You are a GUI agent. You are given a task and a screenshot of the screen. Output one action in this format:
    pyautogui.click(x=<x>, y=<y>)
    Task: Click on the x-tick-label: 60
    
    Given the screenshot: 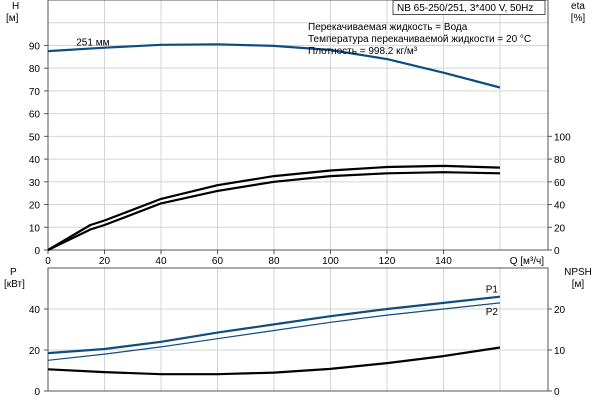 What is the action you would take?
    pyautogui.click(x=218, y=261)
    